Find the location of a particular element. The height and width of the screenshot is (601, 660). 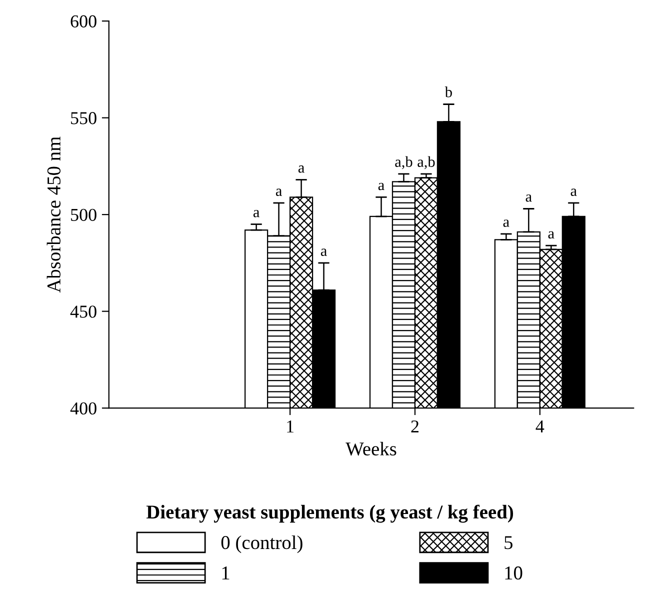

y-tick-label: 550 is located at coordinates (83, 118).